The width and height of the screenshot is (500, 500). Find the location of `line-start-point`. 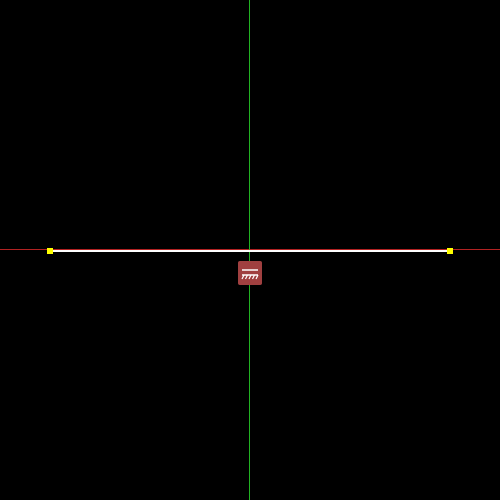

line-start-point is located at coordinates (50, 251).